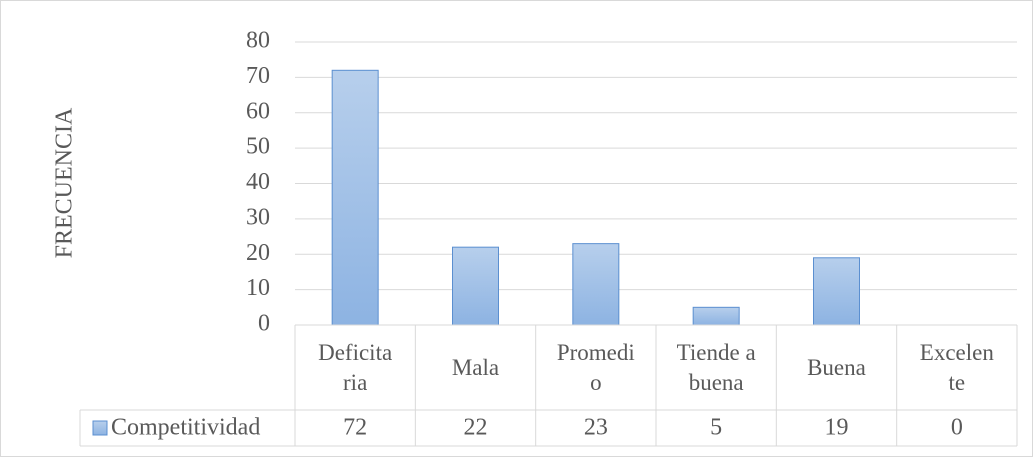 The width and height of the screenshot is (1034, 458). I want to click on table-value: 5, so click(716, 428).